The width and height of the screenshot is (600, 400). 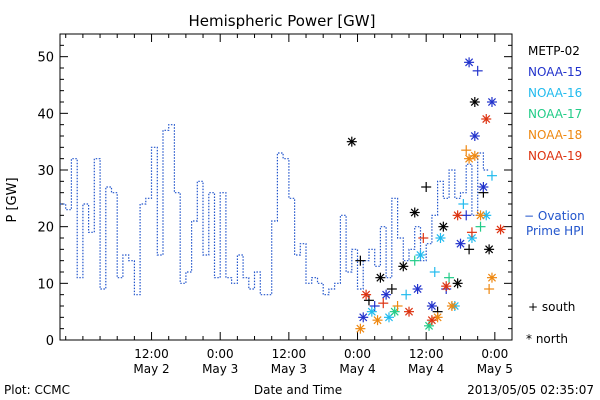 I want to click on chart-title: Hemispheric Power [GW], so click(x=282, y=21).